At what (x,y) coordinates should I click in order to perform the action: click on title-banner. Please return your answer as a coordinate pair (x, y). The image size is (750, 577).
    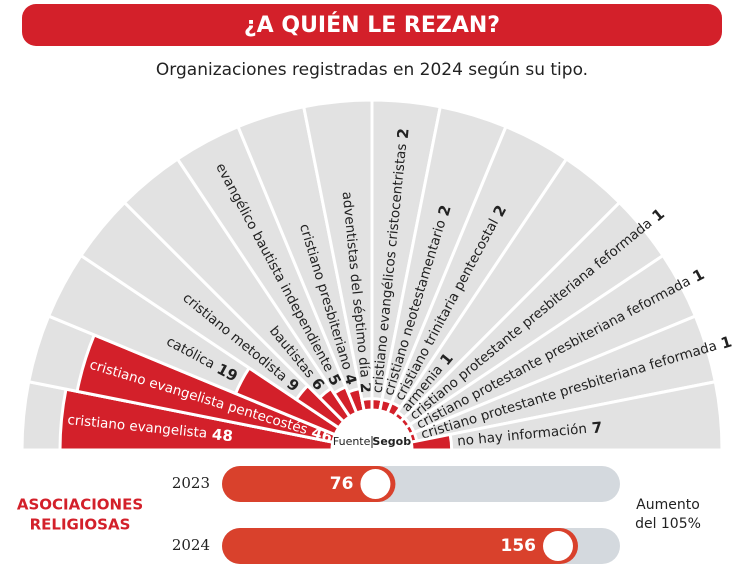
    Looking at the image, I should click on (372, 25).